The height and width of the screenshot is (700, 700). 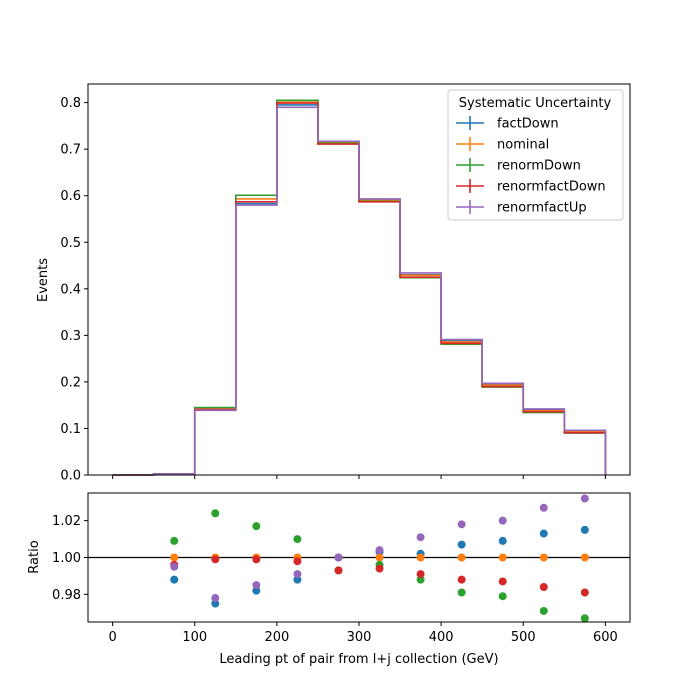 What do you see at coordinates (70, 429) in the screenshot?
I see `top-y-tick-label: 0.1` at bounding box center [70, 429].